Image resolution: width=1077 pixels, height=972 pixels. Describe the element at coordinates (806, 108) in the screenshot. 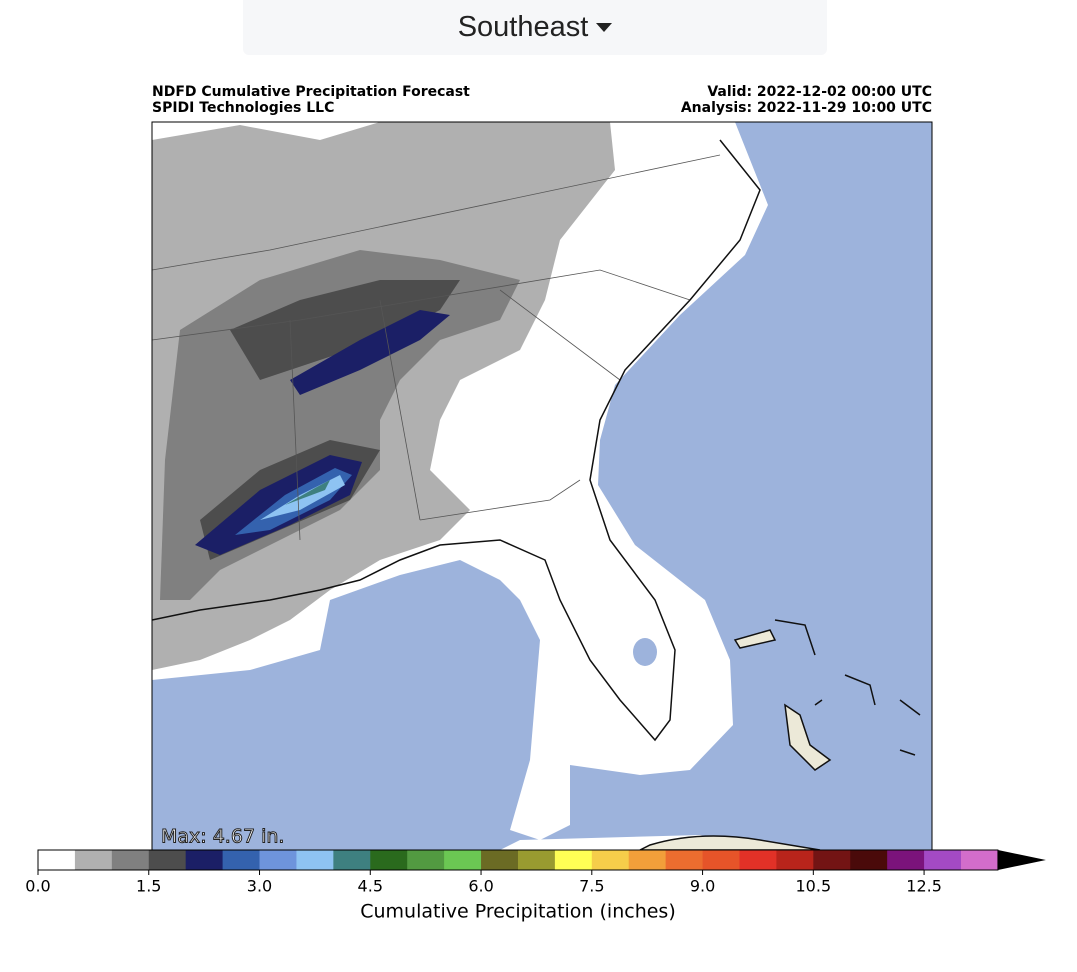

I see `analysis-time: Analysis: 2022-11-29 10:00 UTC` at that location.